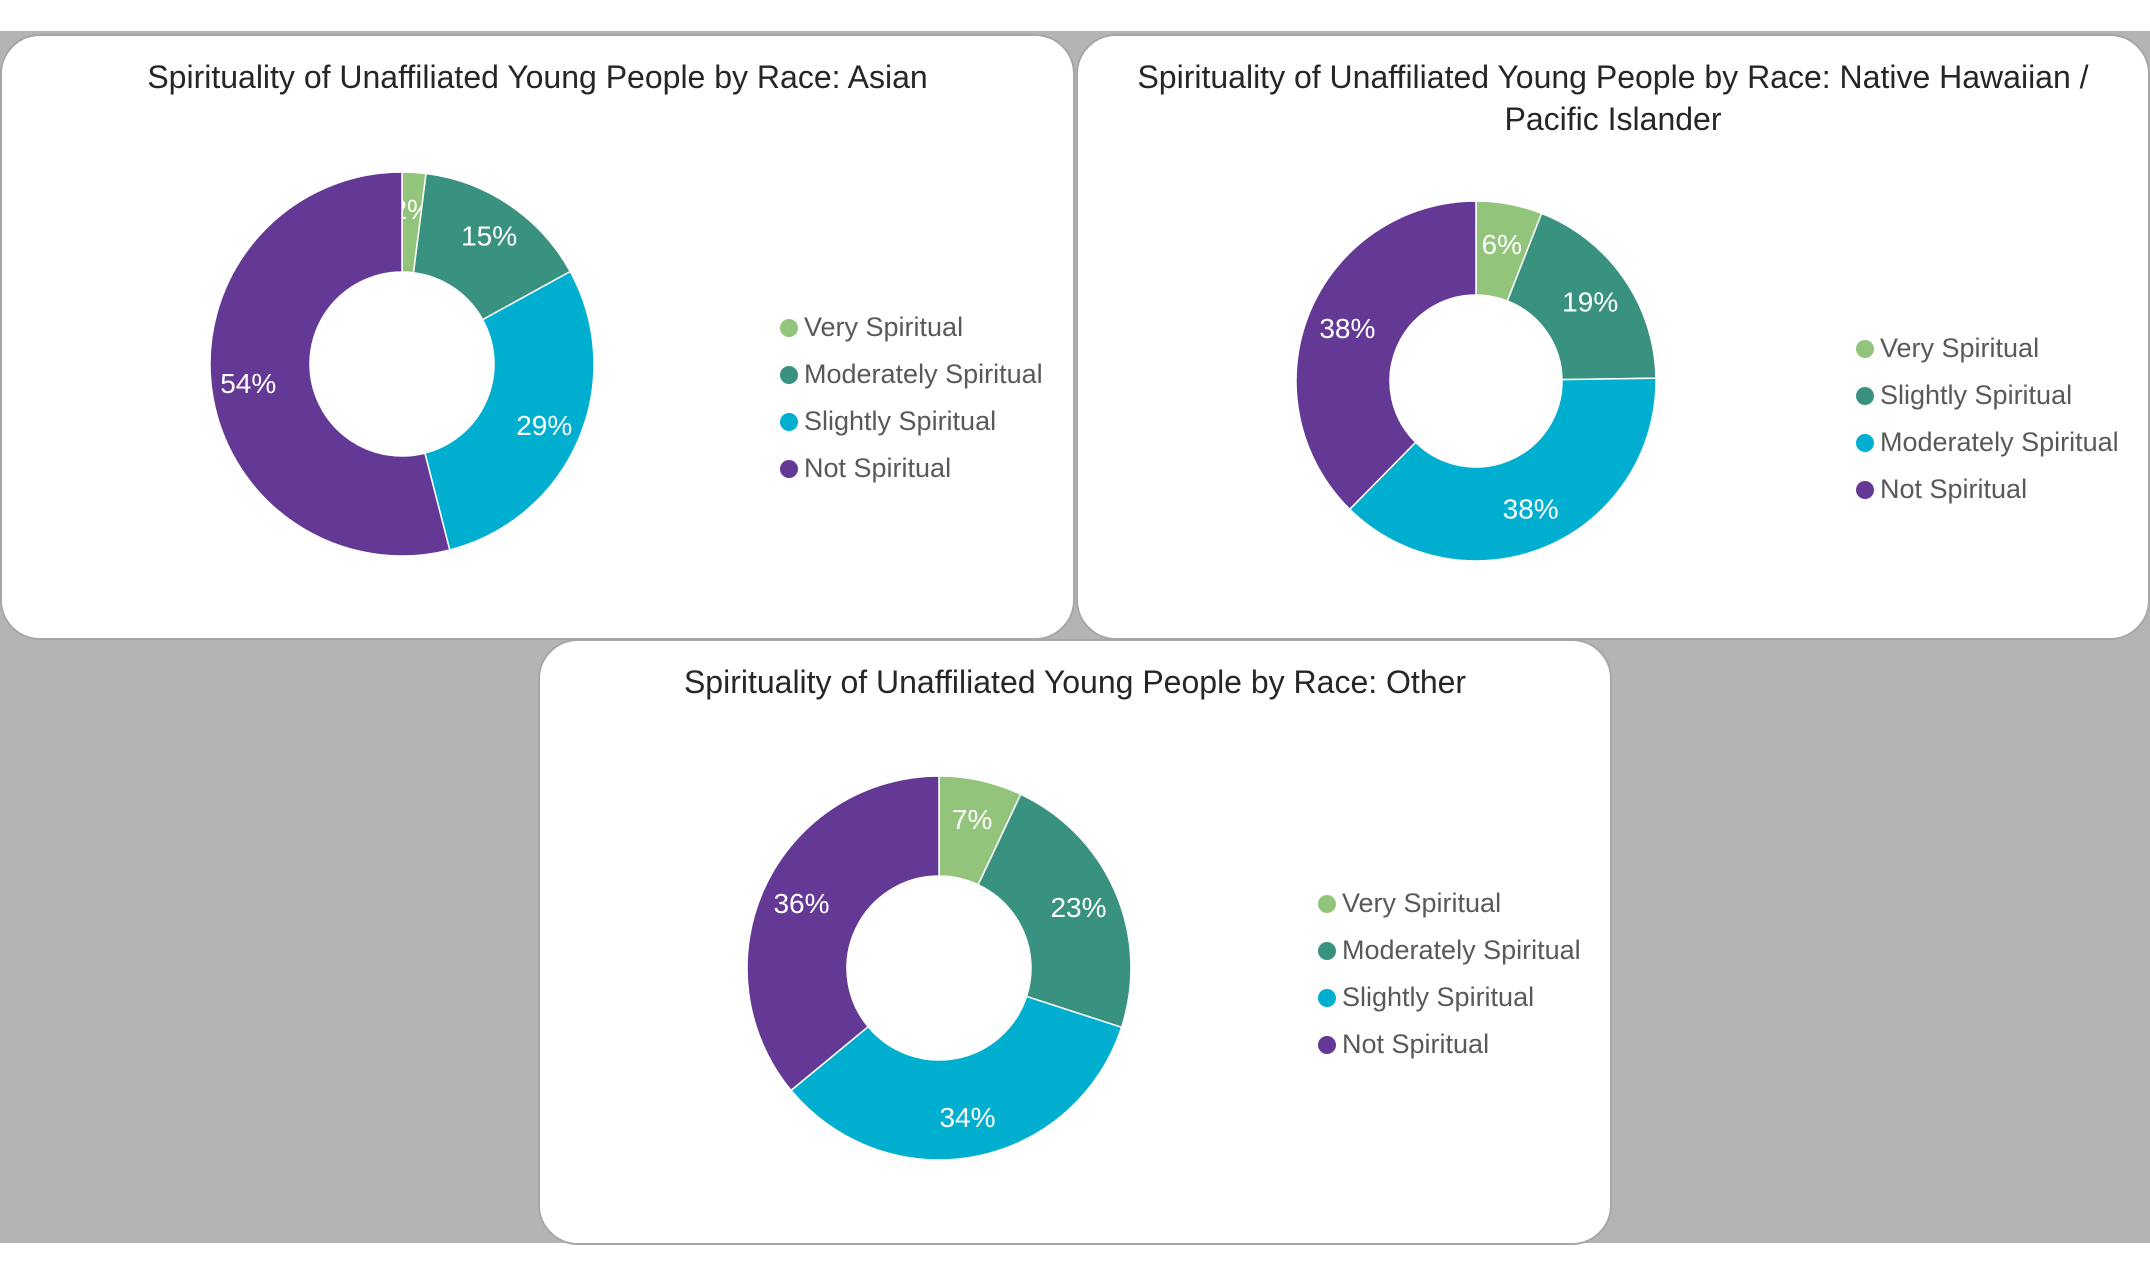 This screenshot has height=1275, width=2150. I want to click on data-label-very-spiritual: 6%, so click(1502, 244).